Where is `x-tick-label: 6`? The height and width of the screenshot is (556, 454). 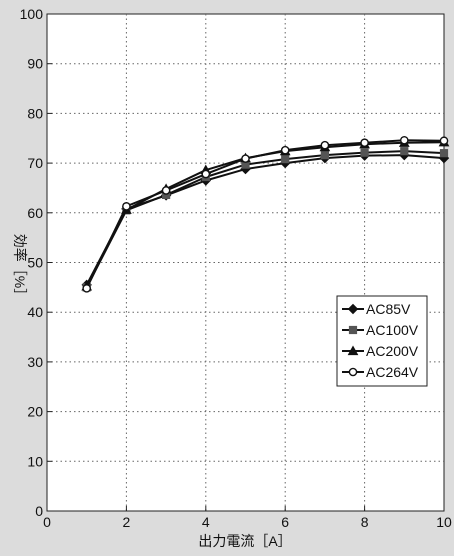
x-tick-label: 6 is located at coordinates (285, 522).